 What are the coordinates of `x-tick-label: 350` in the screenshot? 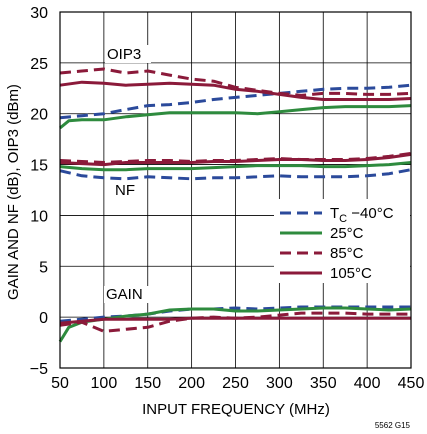 It's located at (323, 383).